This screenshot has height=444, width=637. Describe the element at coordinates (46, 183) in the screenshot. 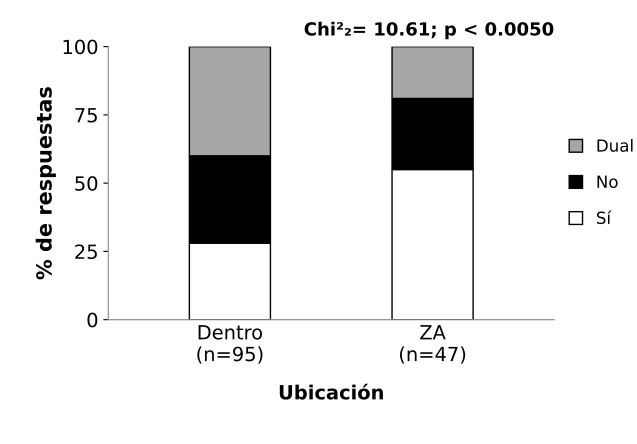

I see `y-axis-title: % de respuestas` at that location.